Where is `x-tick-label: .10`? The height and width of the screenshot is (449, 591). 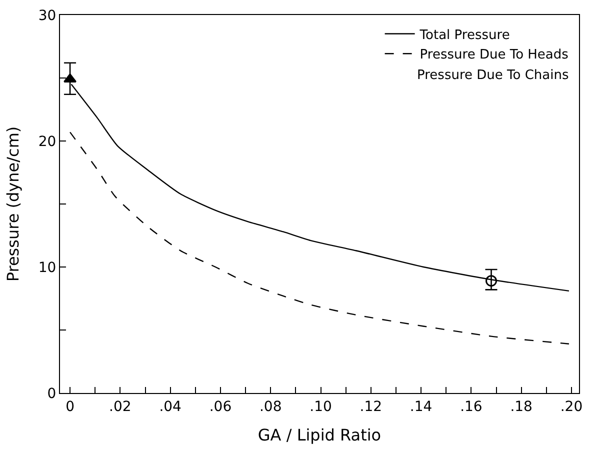
x-tick-label: .10 is located at coordinates (321, 406).